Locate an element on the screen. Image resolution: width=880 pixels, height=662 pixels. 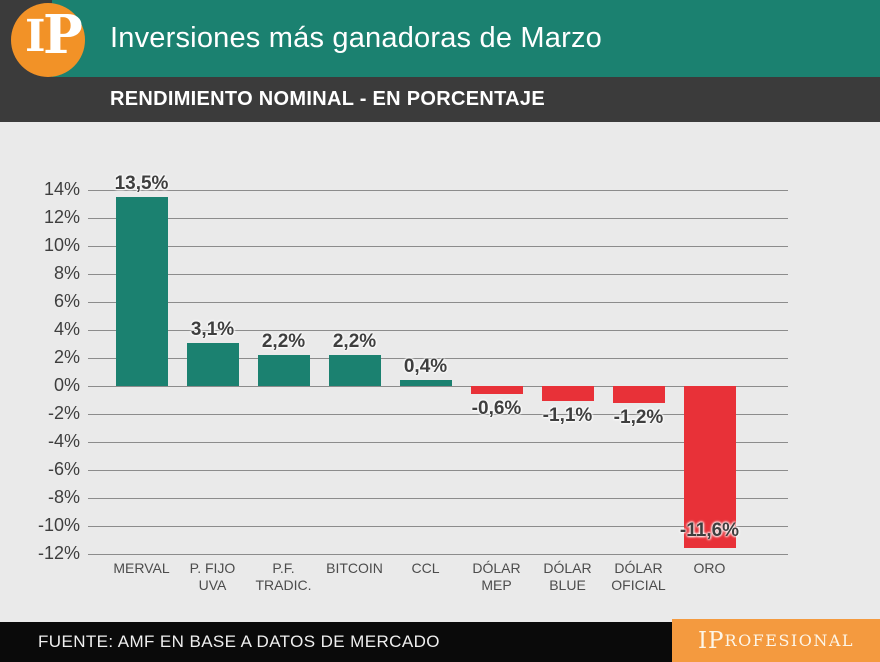
category-label-p-fijo-uva: P. FIJO UVA is located at coordinates (213, 577).